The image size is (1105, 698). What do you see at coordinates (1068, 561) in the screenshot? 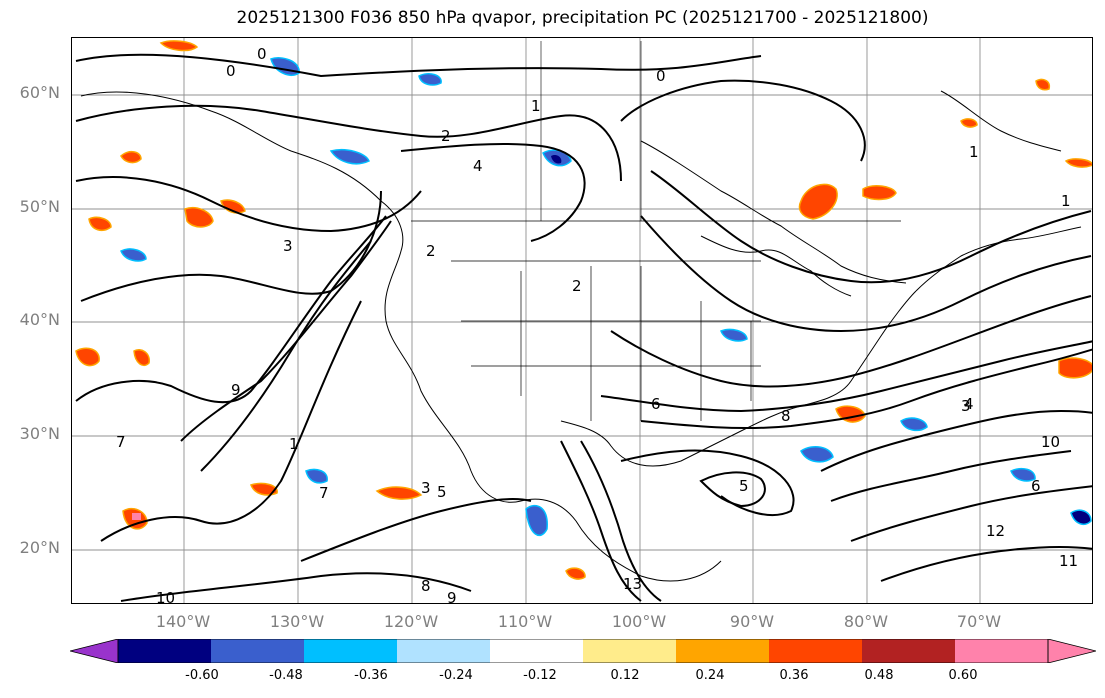
I see `contour-label: 11` at bounding box center [1068, 561].